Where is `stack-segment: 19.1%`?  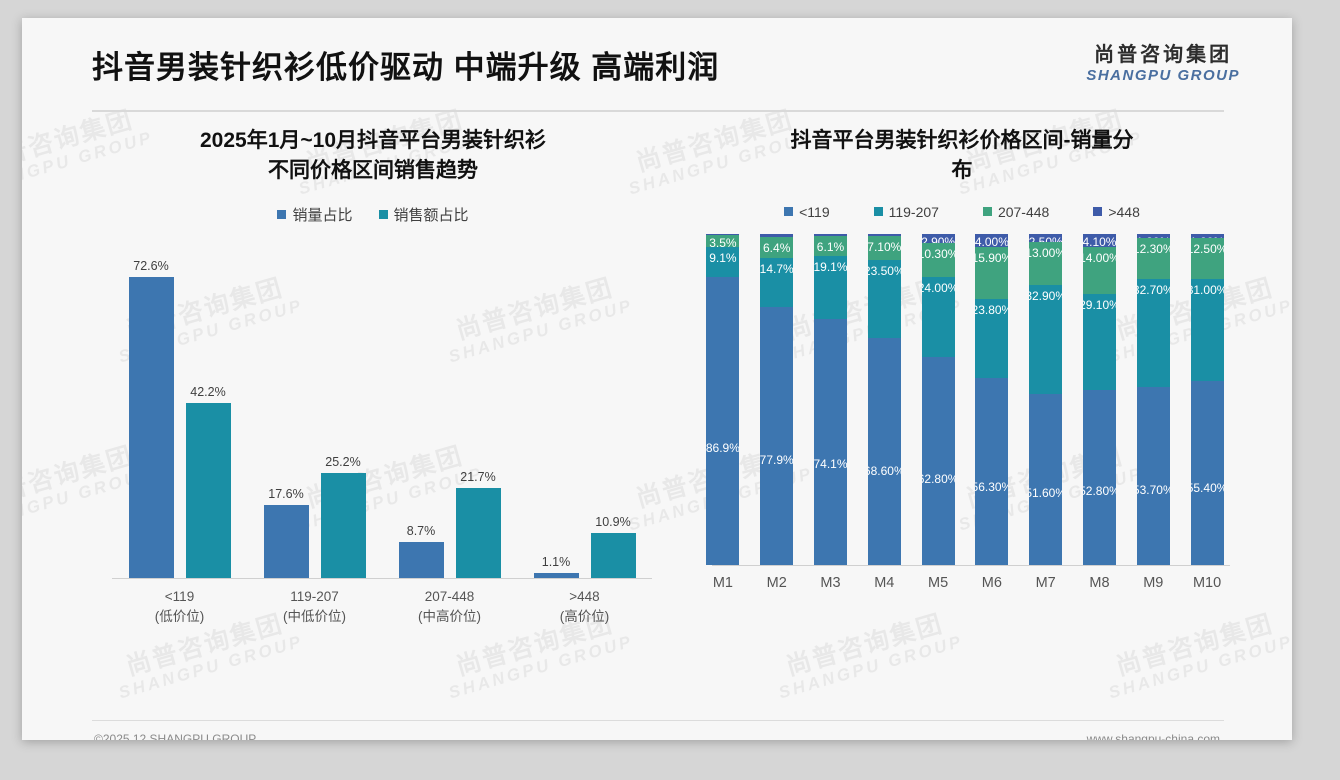 stack-segment: 19.1% is located at coordinates (830, 288).